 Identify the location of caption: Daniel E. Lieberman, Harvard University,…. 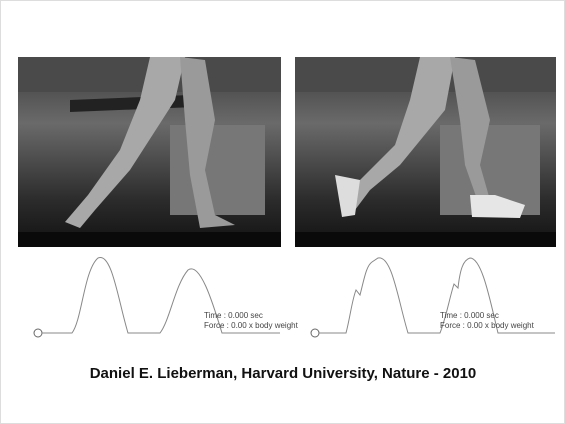
(283, 373).